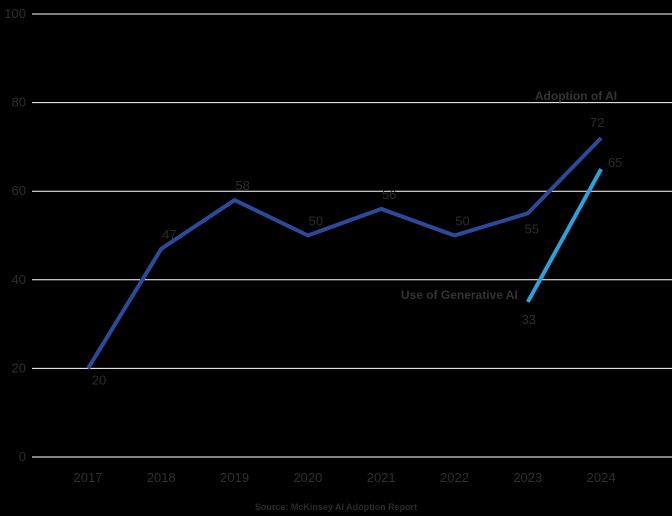 Image resolution: width=672 pixels, height=516 pixels. What do you see at coordinates (459, 295) in the screenshot?
I see `series-name-use-of-generative-ai: Use of Generative AI` at bounding box center [459, 295].